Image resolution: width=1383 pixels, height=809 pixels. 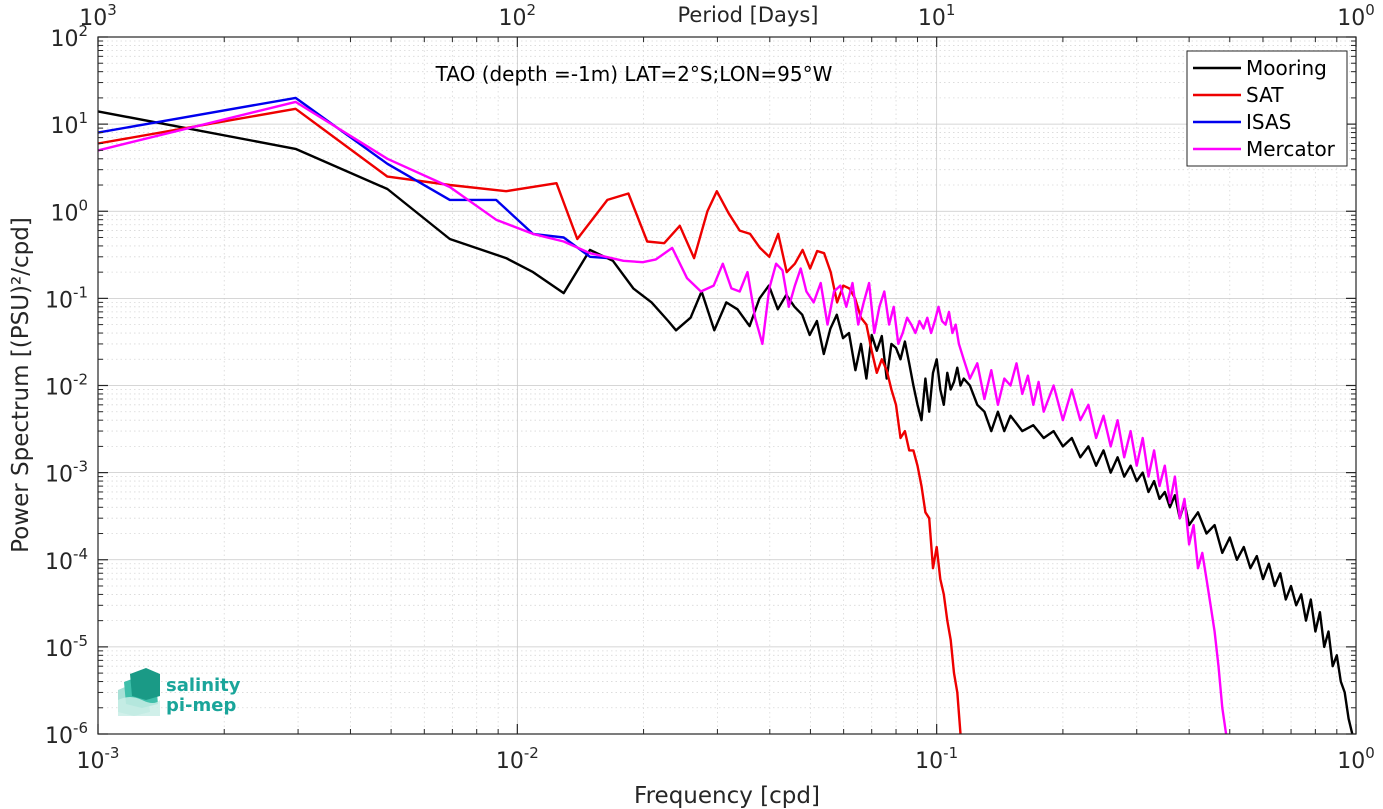 What do you see at coordinates (66, 734) in the screenshot?
I see `y-tick-label: 10⁻⁶` at bounding box center [66, 734].